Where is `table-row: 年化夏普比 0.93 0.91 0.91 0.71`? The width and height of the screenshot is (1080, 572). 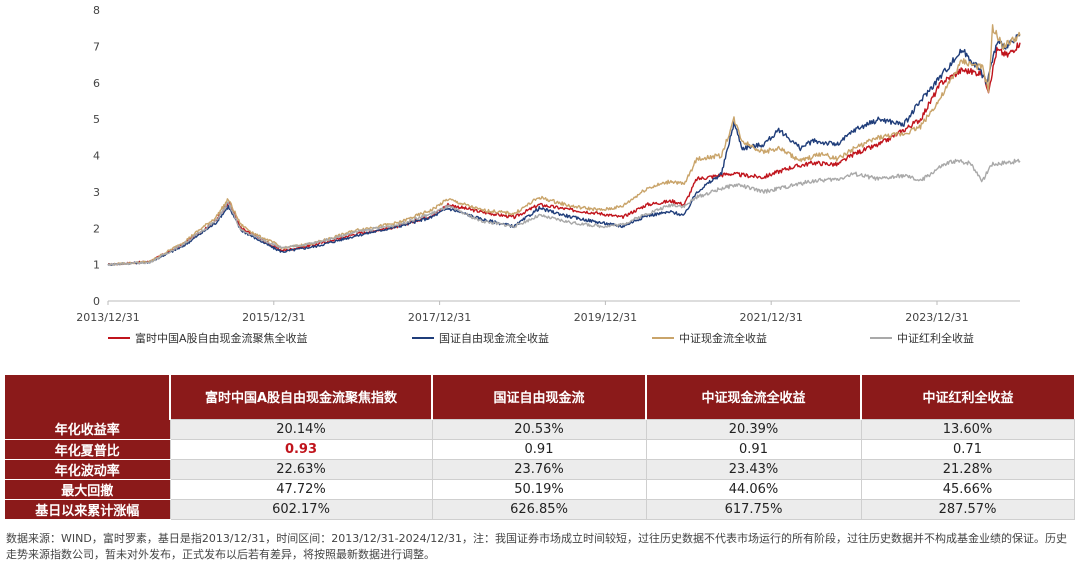 table-row: 年化夏普比 0.93 0.91 0.91 0.71 is located at coordinates (540, 449).